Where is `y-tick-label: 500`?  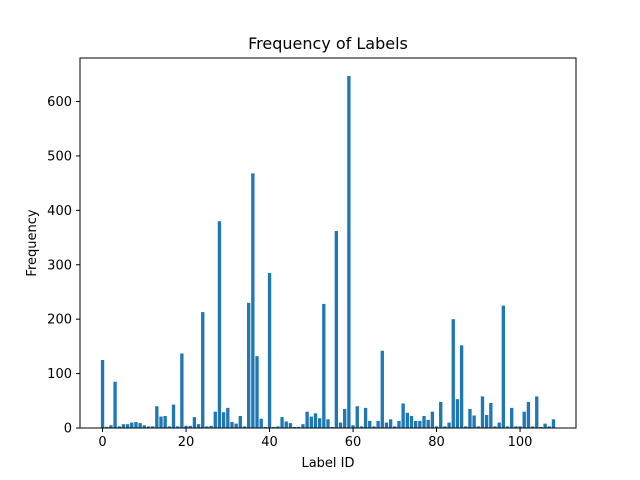
y-tick-label: 500 is located at coordinates (59, 156).